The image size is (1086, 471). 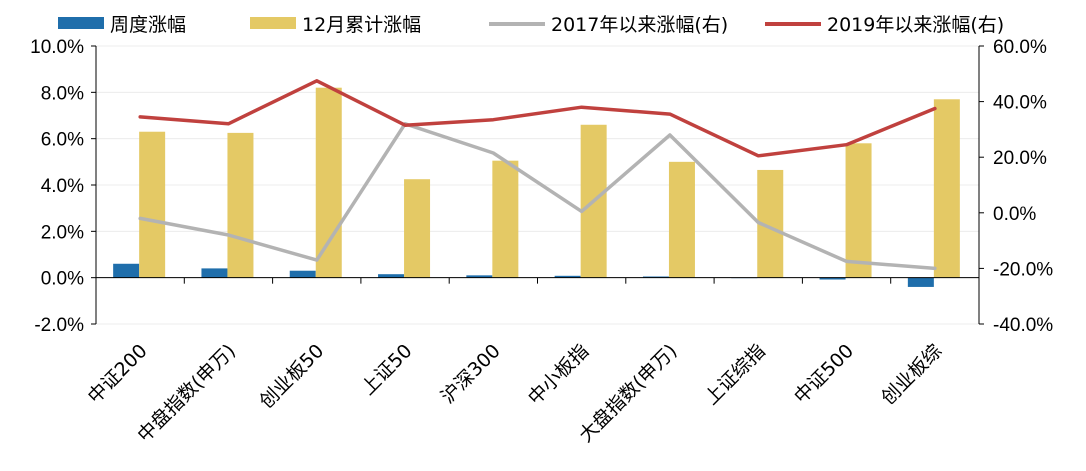 What do you see at coordinates (62, 279) in the screenshot?
I see `y-left-tick-label: 0.0%` at bounding box center [62, 279].